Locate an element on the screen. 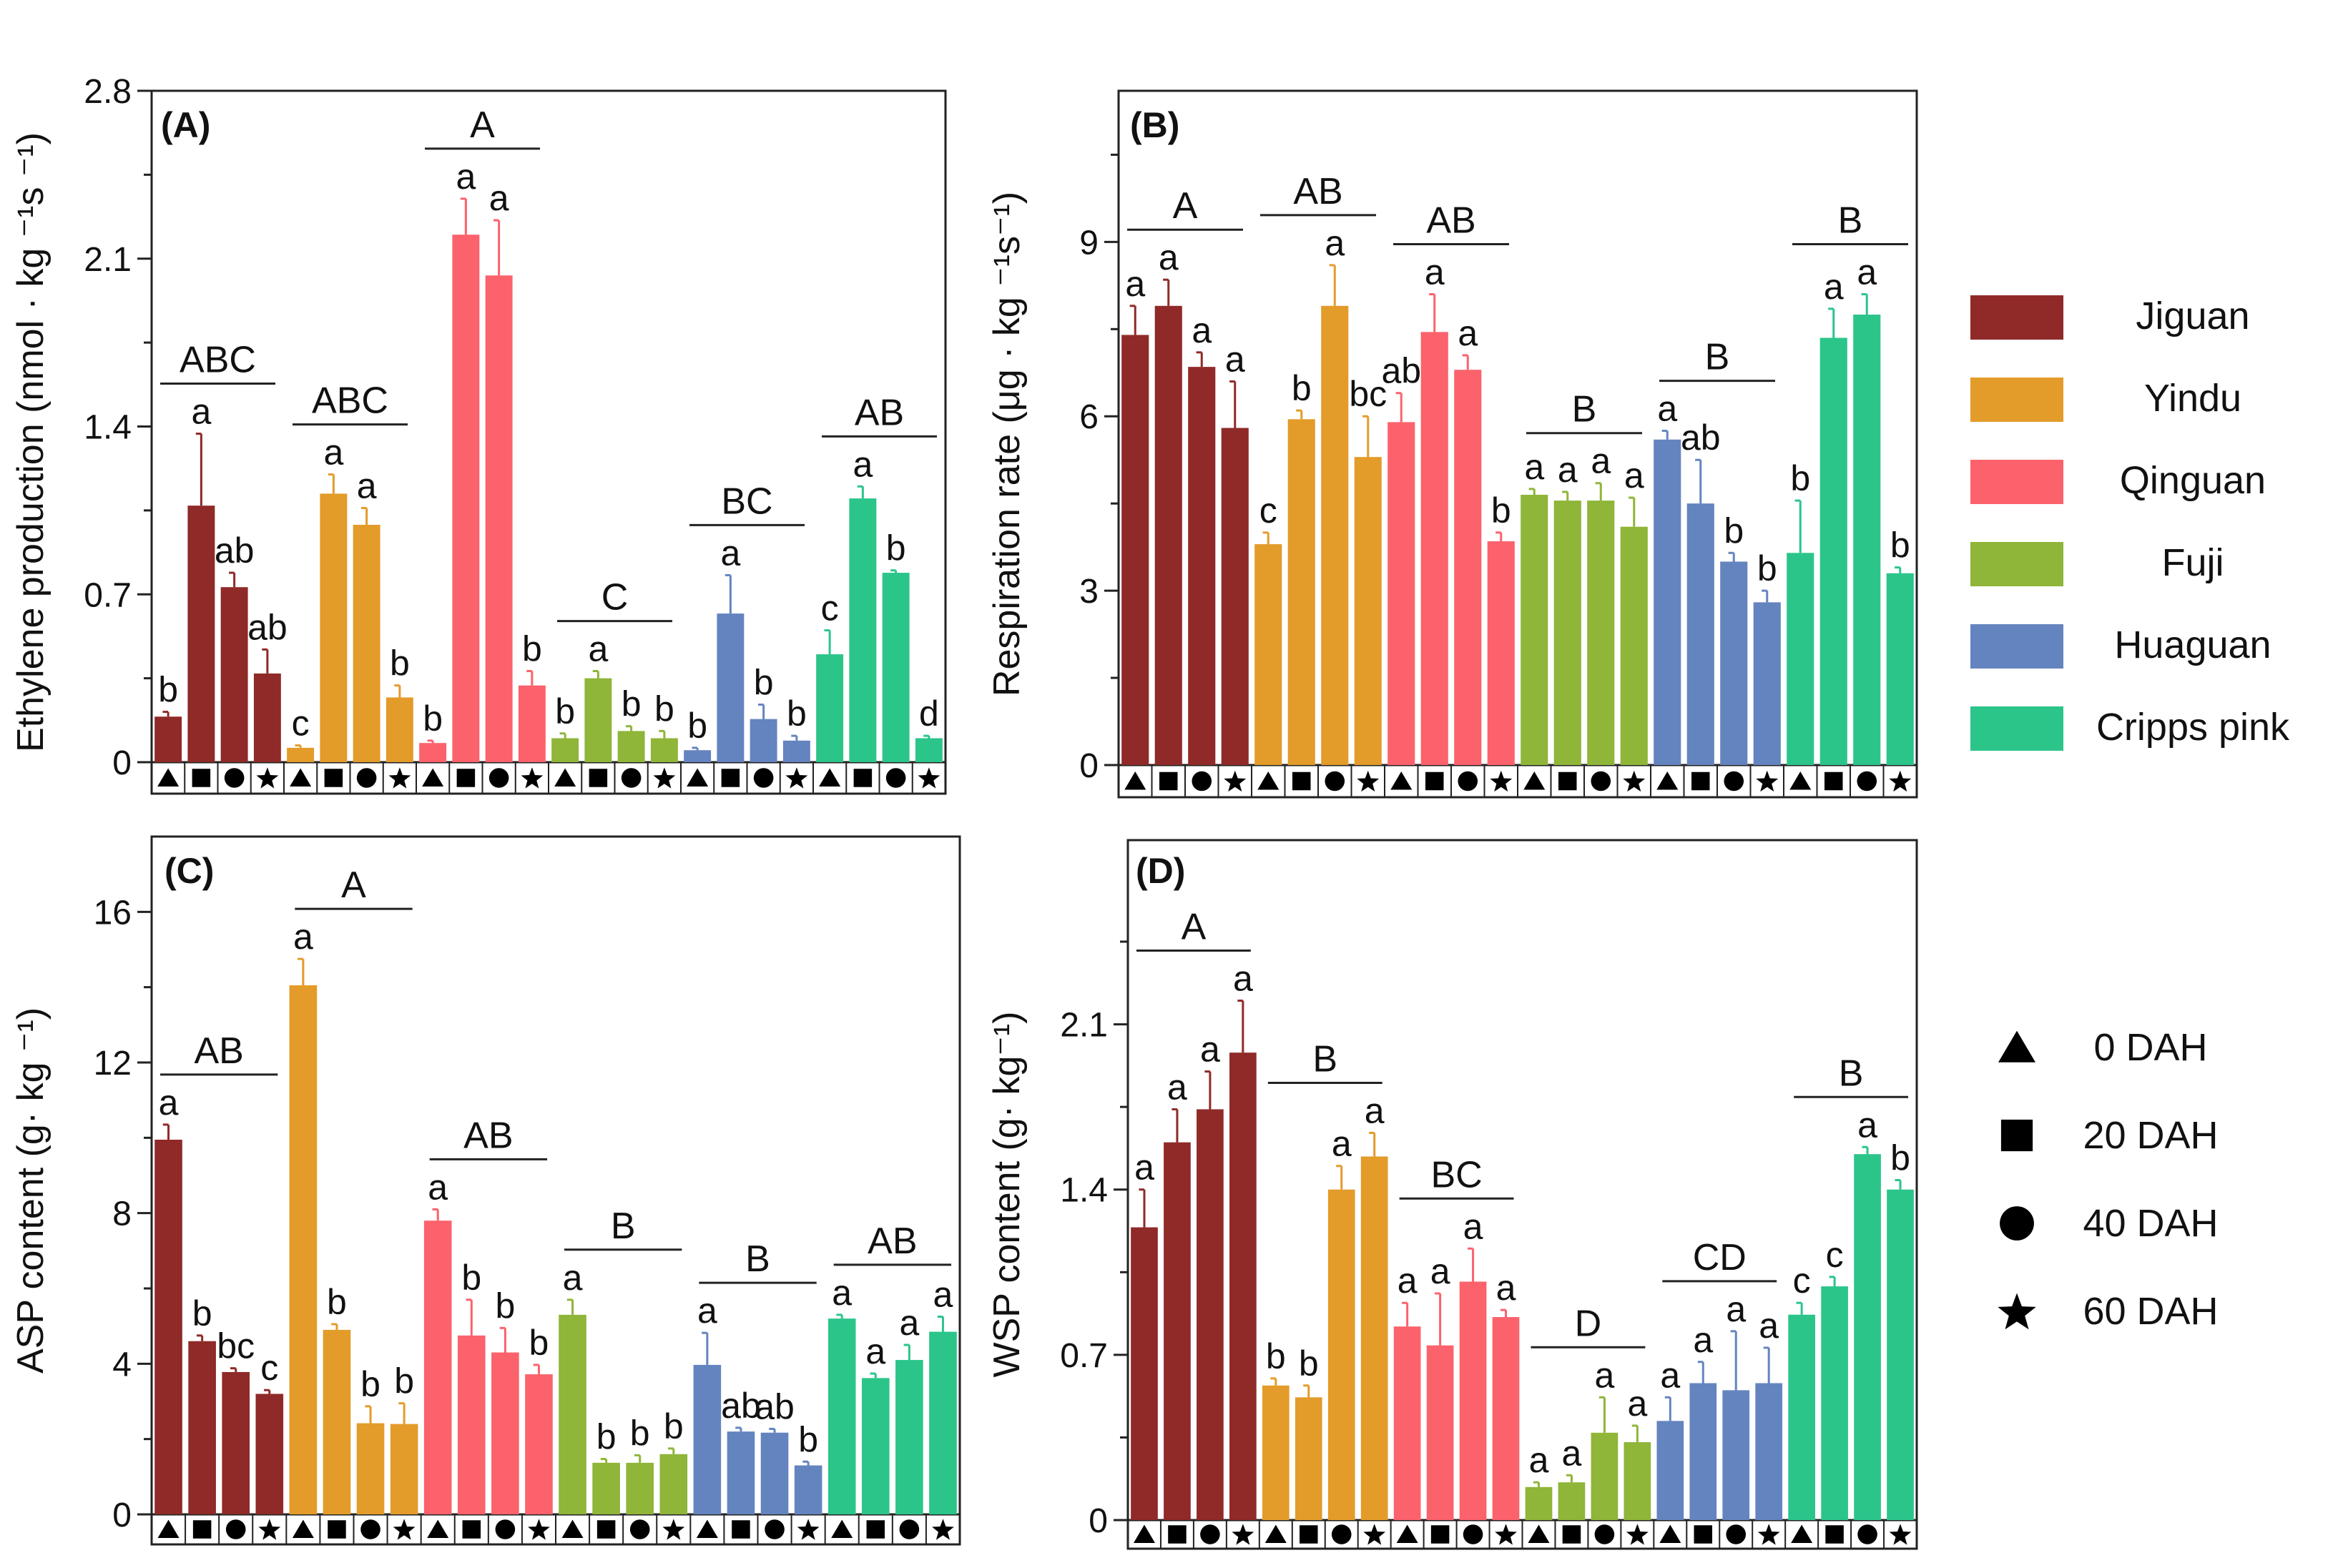 The height and width of the screenshot is (1568, 2333). group-letter: A is located at coordinates (482, 125).